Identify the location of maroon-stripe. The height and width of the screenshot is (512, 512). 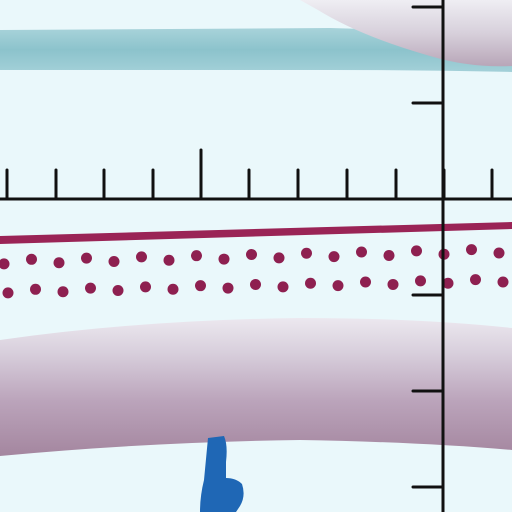
(256, 233).